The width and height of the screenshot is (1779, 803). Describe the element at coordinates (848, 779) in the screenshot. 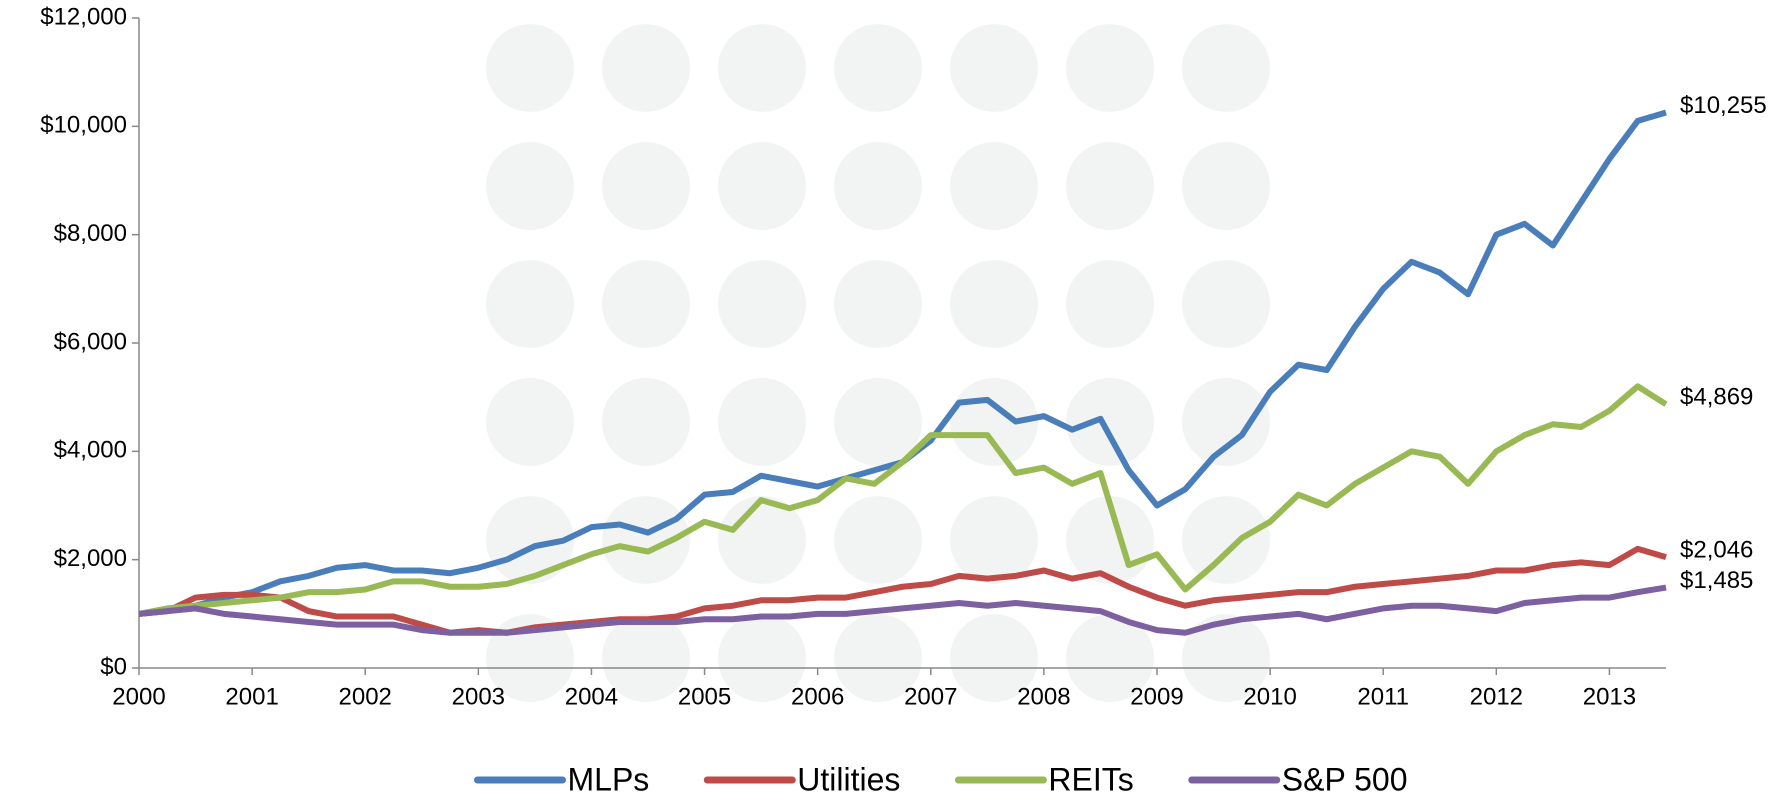

I see `legend-label: Utilities` at that location.